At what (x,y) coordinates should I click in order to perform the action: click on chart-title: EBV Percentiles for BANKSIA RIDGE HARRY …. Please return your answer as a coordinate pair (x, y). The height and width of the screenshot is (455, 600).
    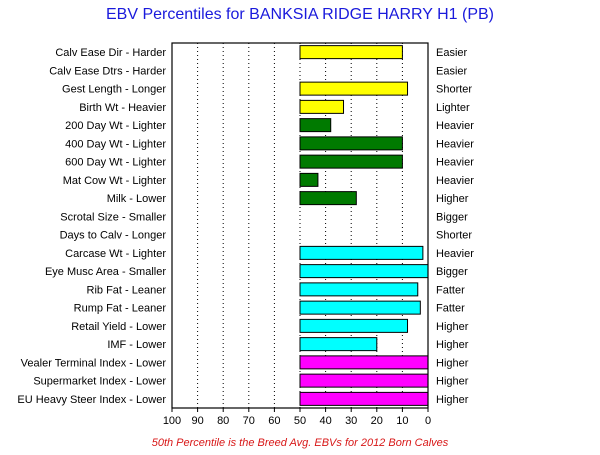
    Looking at the image, I should click on (300, 14).